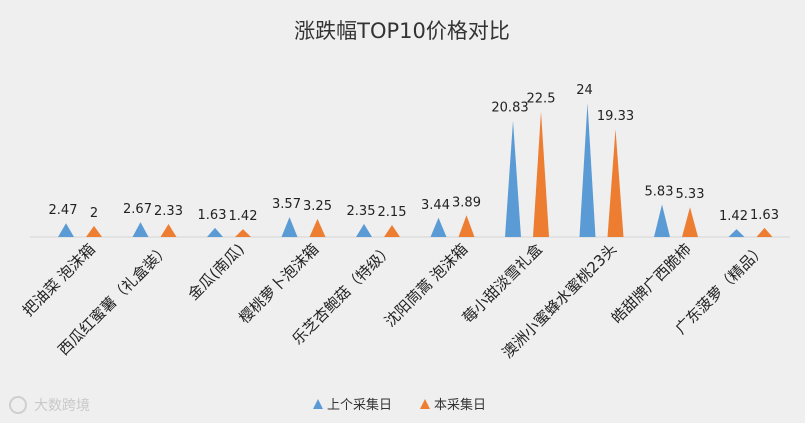 The width and height of the screenshot is (805, 423). I want to click on data-label-series-0-6: 20.83, so click(509, 108).